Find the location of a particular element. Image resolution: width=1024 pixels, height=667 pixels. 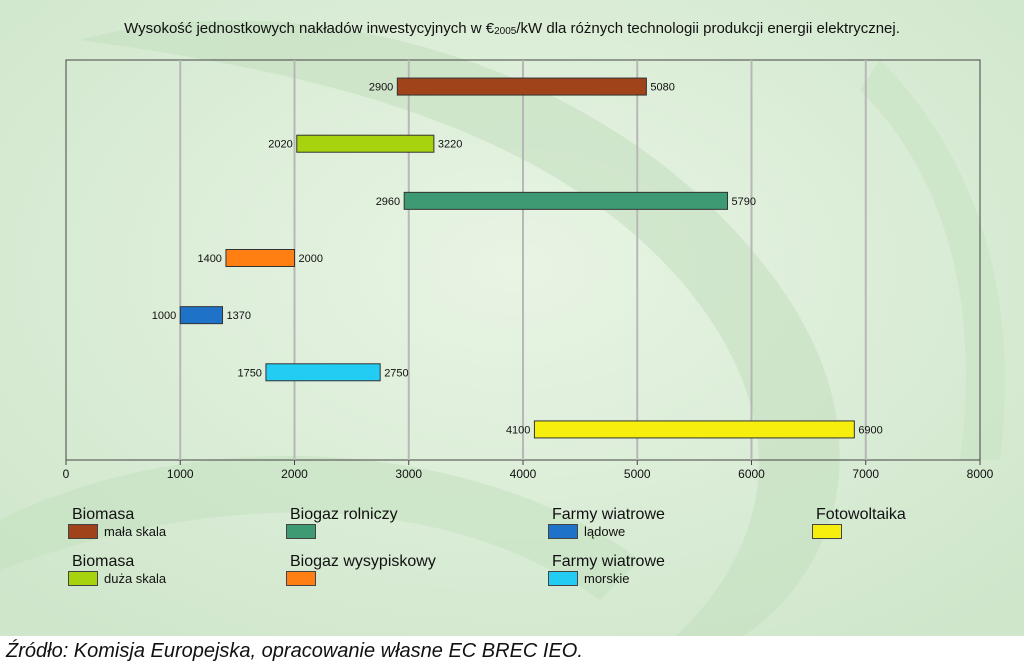

x-tick-label: 5000 is located at coordinates (637, 474).